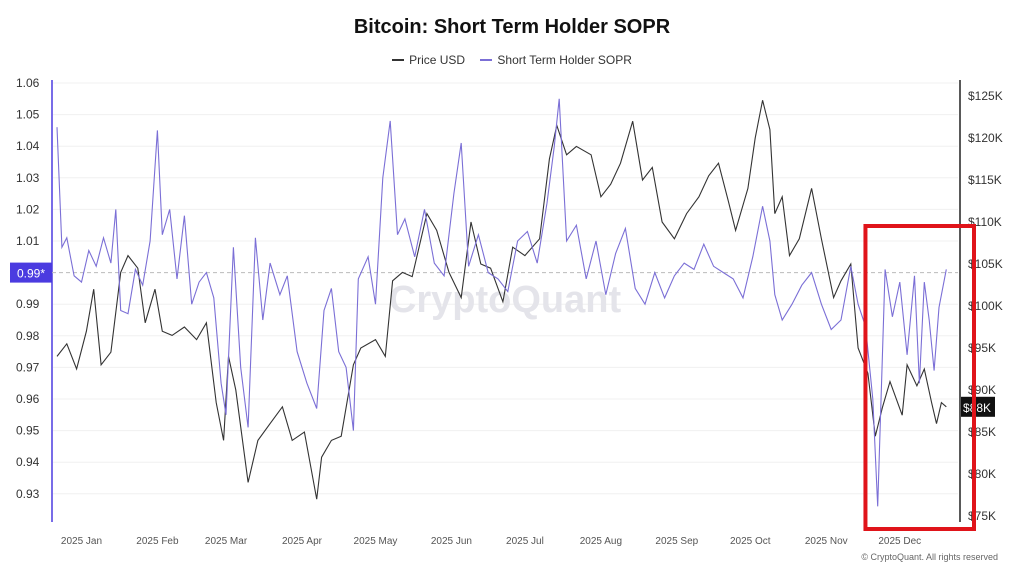 Image resolution: width=1024 pixels, height=576 pixels. I want to click on left-tick-label: 0.93, so click(28, 494).